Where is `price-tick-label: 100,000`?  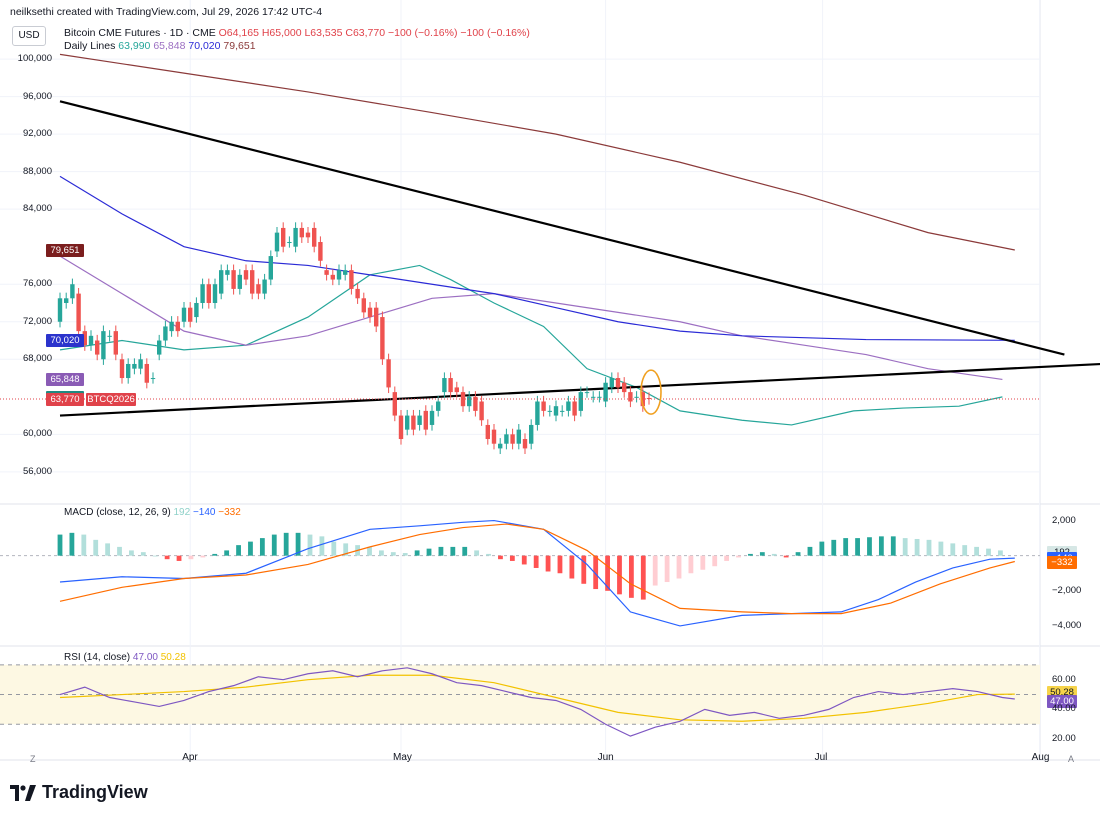 price-tick-label: 100,000 is located at coordinates (34, 59).